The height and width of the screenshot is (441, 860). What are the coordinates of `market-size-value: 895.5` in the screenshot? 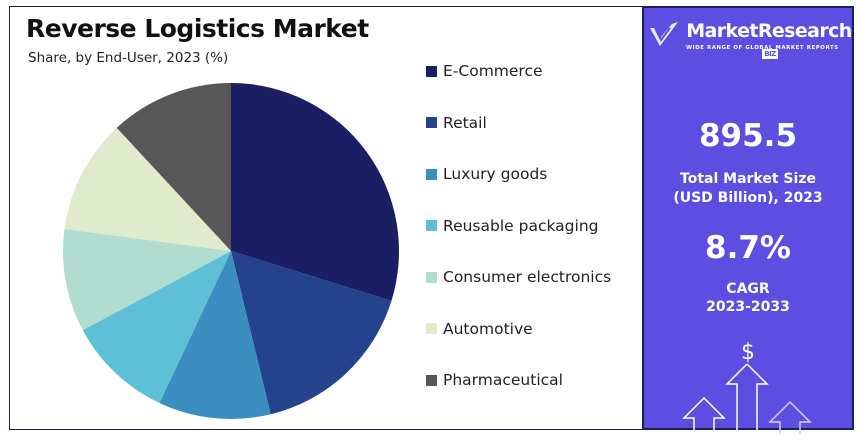 It's located at (748, 136).